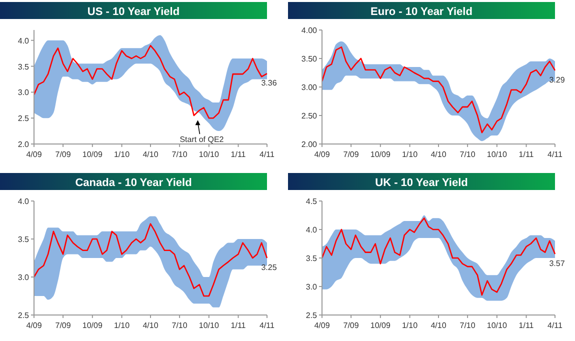 The width and height of the screenshot is (575, 341). Describe the element at coordinates (312, 201) in the screenshot. I see `y-tick-label: 4.5` at that location.